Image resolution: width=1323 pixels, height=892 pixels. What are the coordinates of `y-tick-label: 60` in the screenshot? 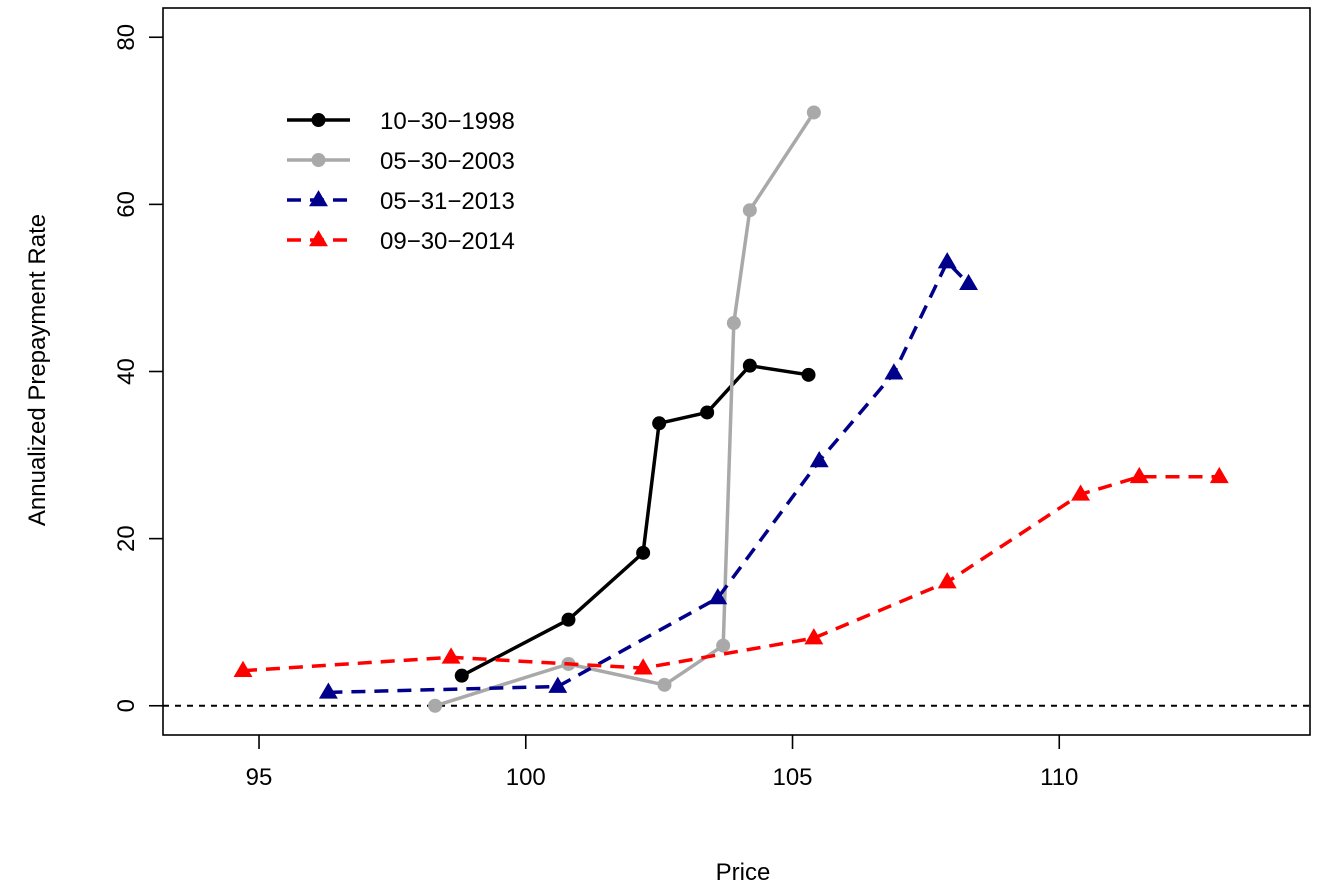 It's located at (126, 204).